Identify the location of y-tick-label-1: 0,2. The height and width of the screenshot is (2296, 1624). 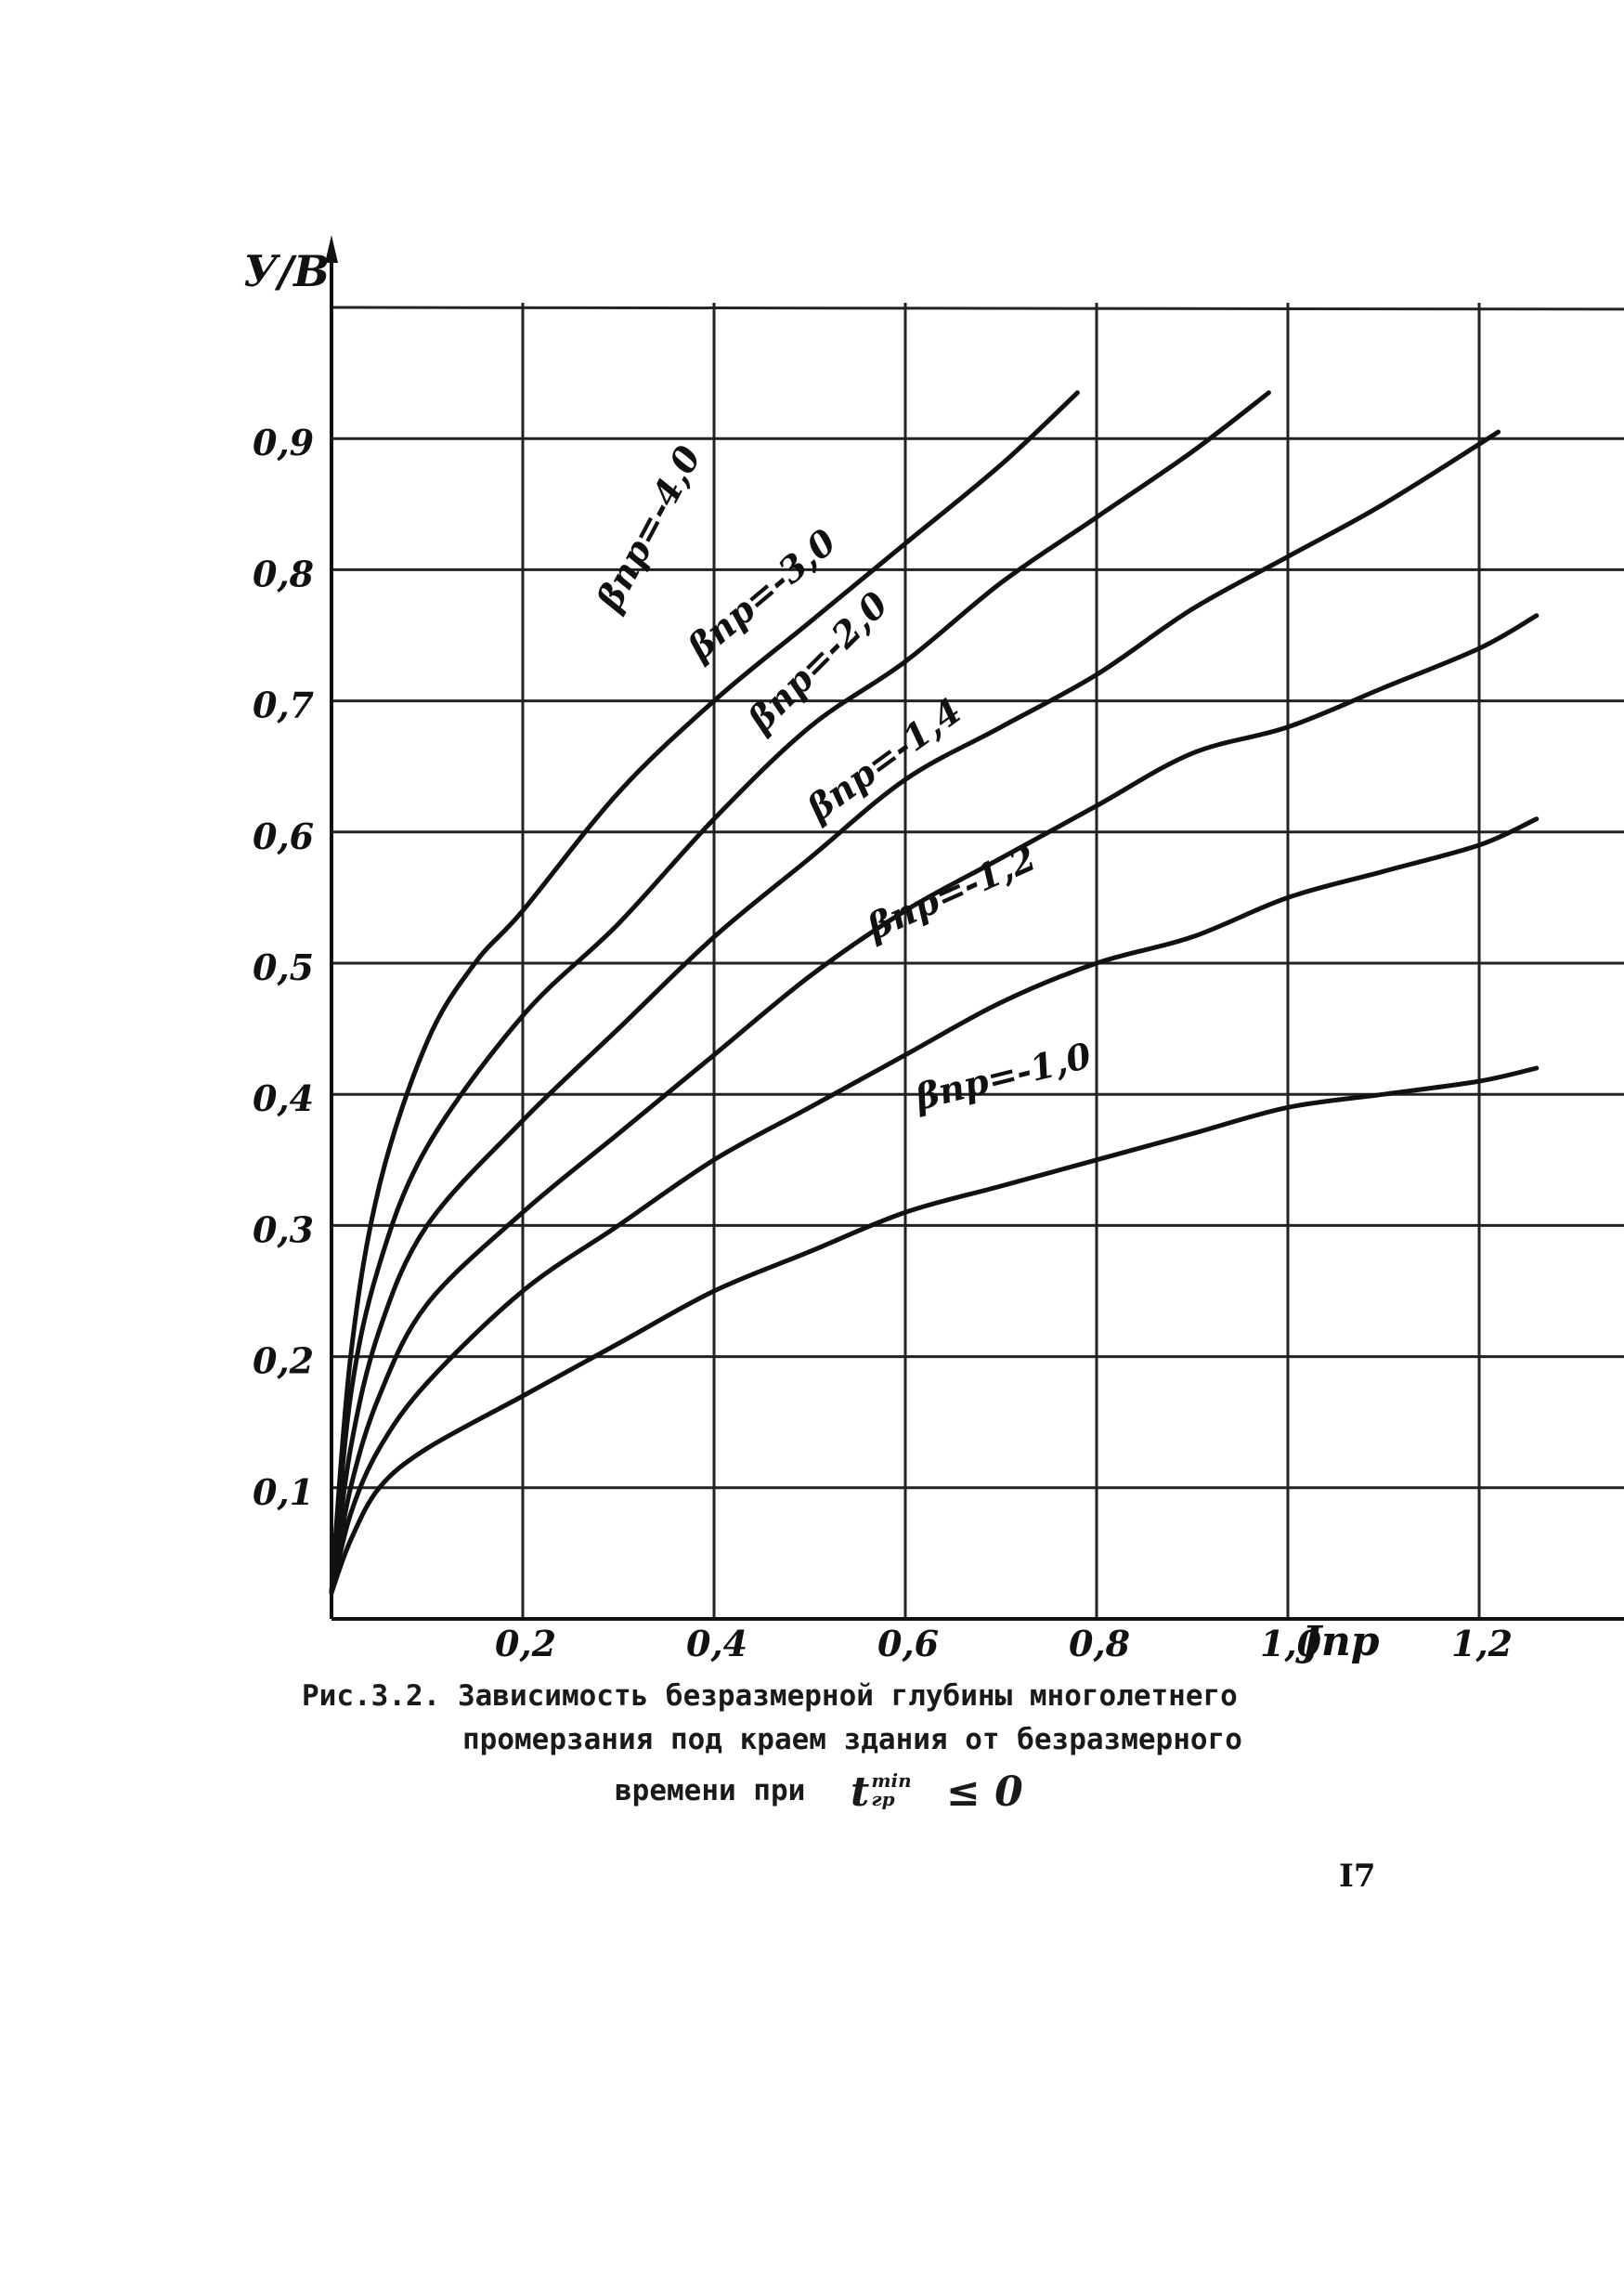
(283, 1361).